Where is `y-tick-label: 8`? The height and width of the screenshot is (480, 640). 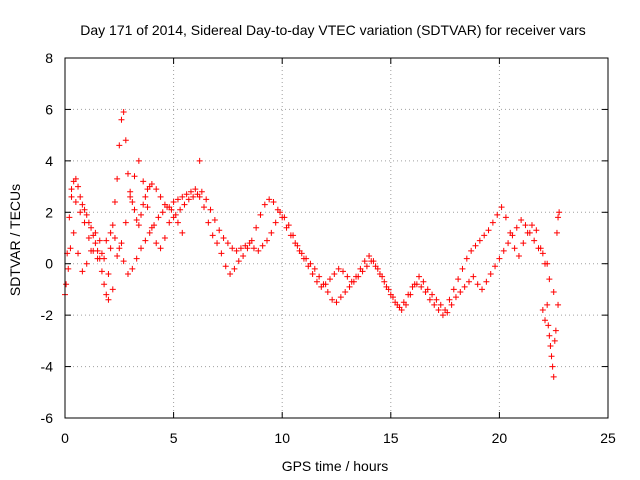
y-tick-label: 8 is located at coordinates (49, 58).